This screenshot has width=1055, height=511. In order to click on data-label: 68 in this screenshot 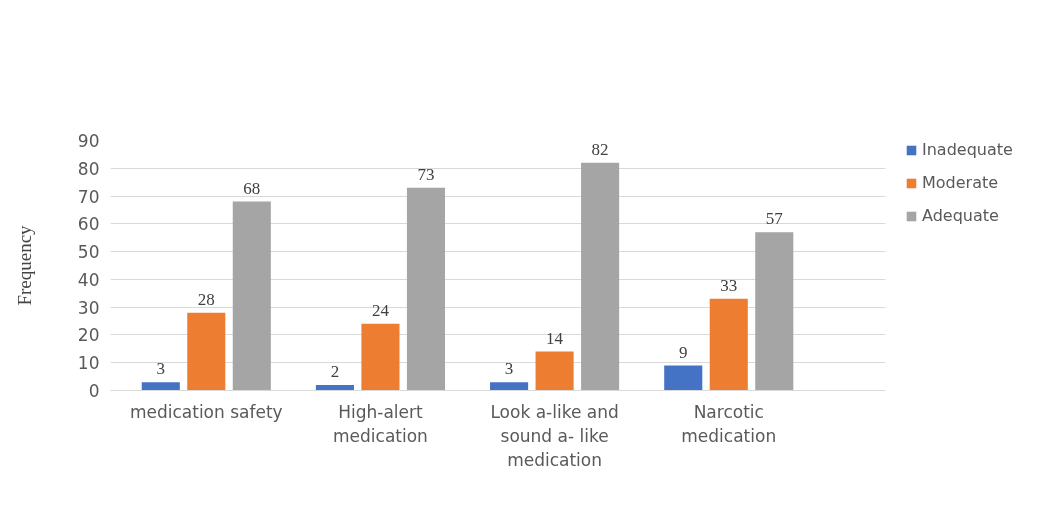, I will do `click(252, 188)`.